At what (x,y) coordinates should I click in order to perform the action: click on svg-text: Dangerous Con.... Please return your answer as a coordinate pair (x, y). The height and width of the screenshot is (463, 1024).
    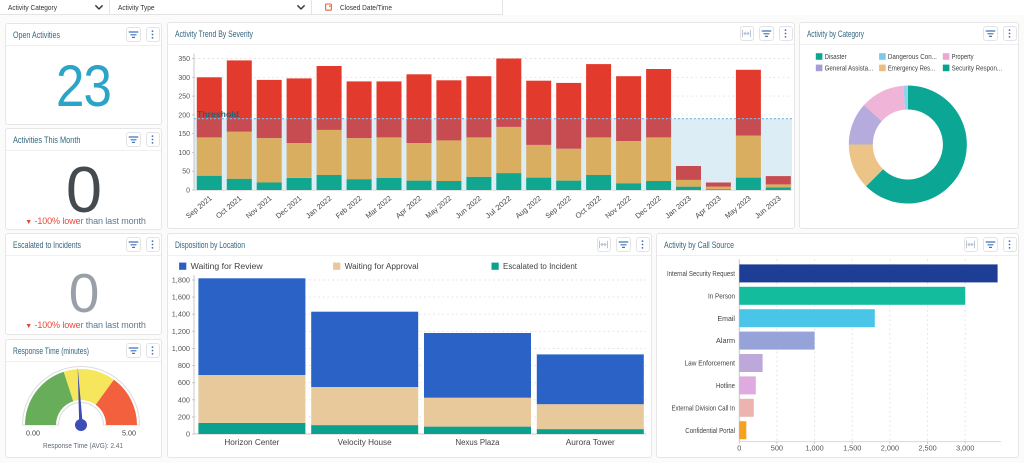
    Looking at the image, I should click on (912, 57).